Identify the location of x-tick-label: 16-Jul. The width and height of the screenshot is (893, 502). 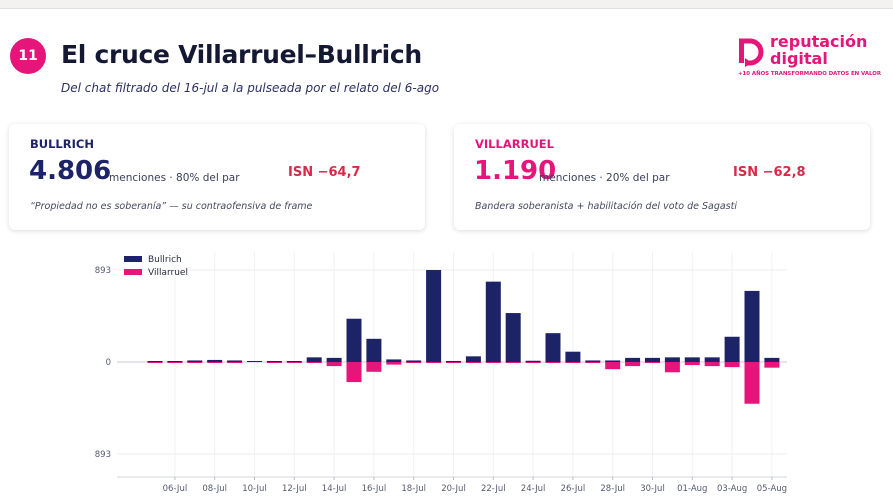
(374, 489).